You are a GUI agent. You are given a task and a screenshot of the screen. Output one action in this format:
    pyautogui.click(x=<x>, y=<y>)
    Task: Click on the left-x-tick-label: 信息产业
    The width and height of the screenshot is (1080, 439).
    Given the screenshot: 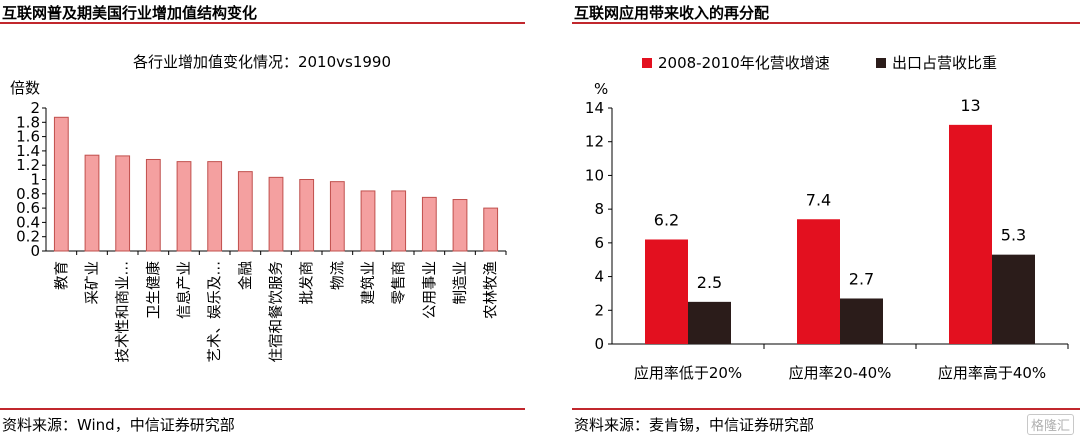 What is the action you would take?
    pyautogui.click(x=184, y=290)
    